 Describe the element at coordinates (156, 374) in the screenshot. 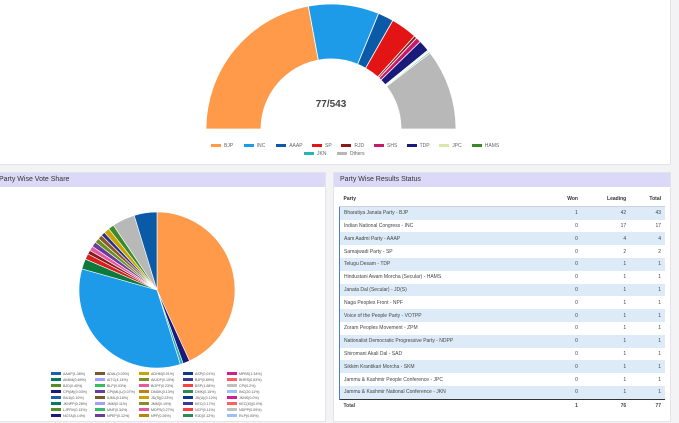

I see `vote-legend-item: ADHM(0.01%)` at that location.